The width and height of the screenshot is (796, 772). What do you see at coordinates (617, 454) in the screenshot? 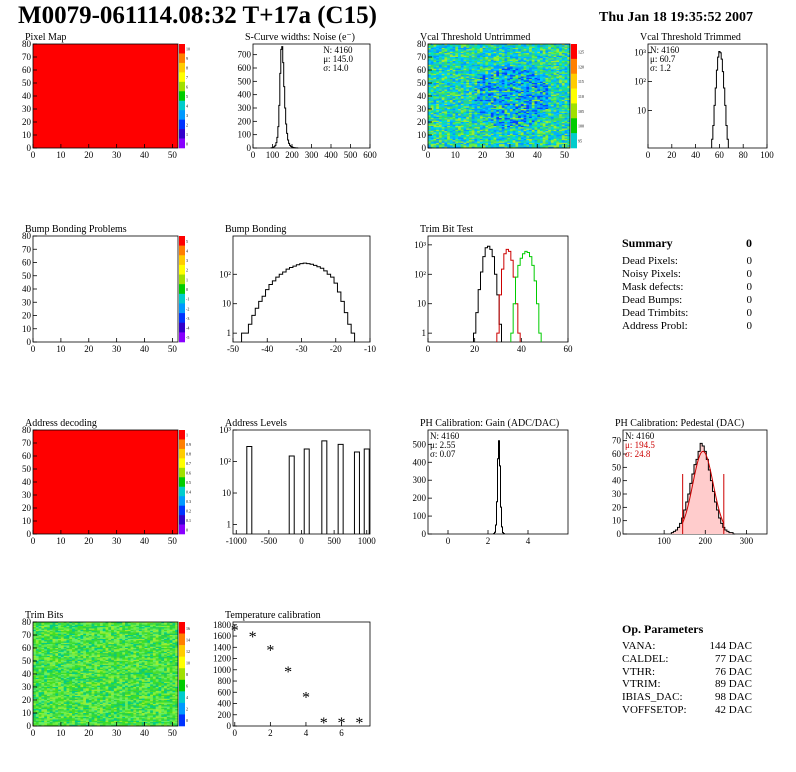
I see `y-tick-label: 60` at bounding box center [617, 454].